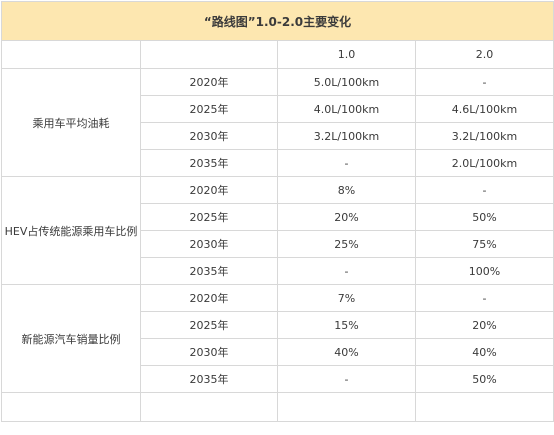  Describe the element at coordinates (484, 54) in the screenshot. I see `column-header-version-2: 2.0` at that location.